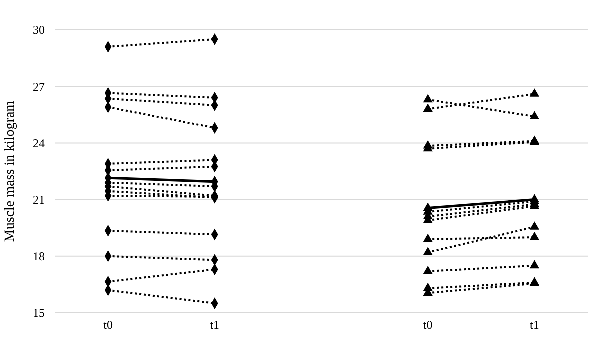 The width and height of the screenshot is (600, 338). What do you see at coordinates (39, 200) in the screenshot?
I see `y-tick-label: 21` at bounding box center [39, 200].